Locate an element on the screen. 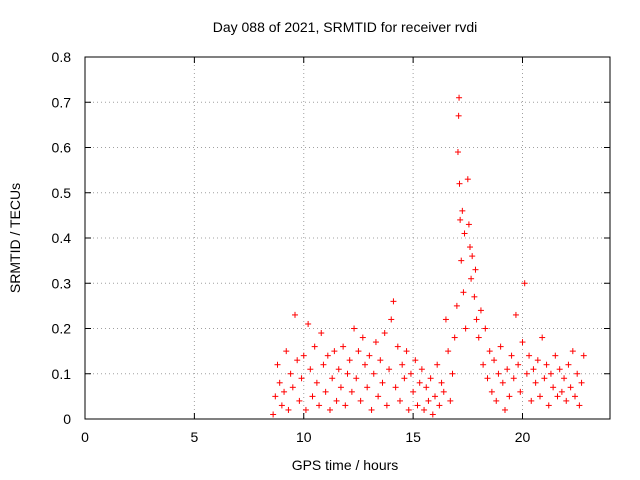 This screenshot has width=640, height=480. x-axis-label: GPS time / hours is located at coordinates (345, 465).